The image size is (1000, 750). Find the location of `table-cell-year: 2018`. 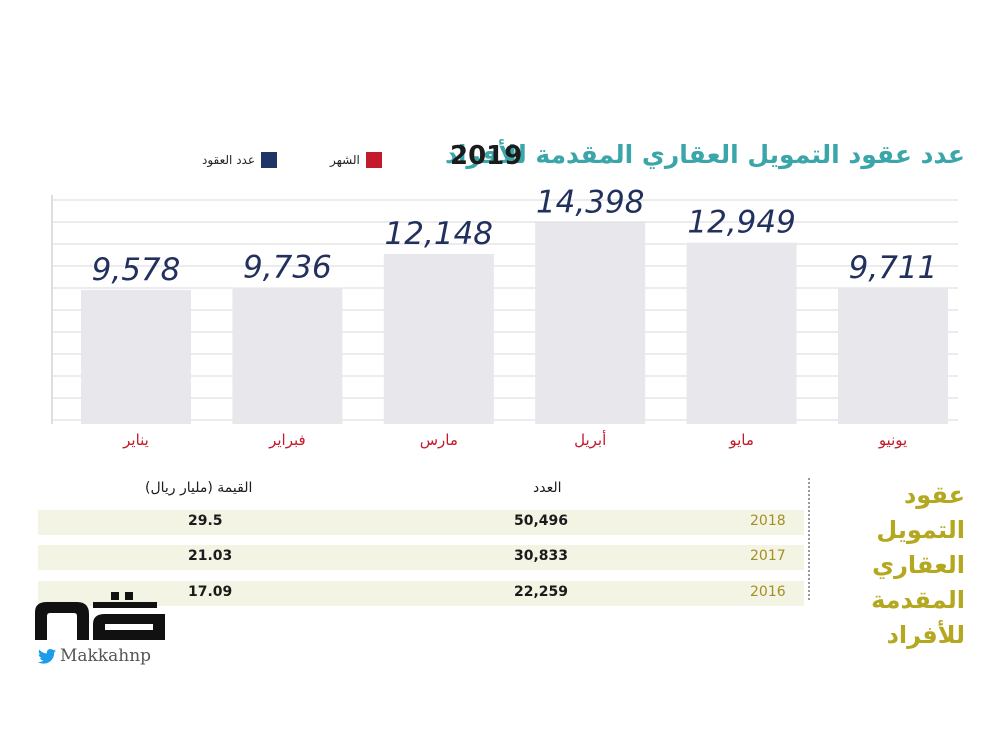

table-cell-year: 2018 is located at coordinates (768, 521).